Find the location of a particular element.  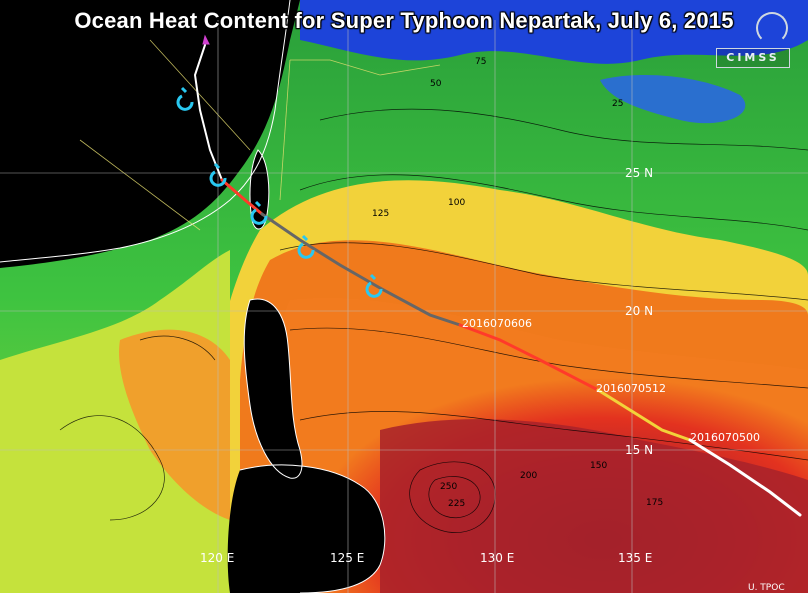

cimss-logo: CIMSS is located at coordinates (753, 58).